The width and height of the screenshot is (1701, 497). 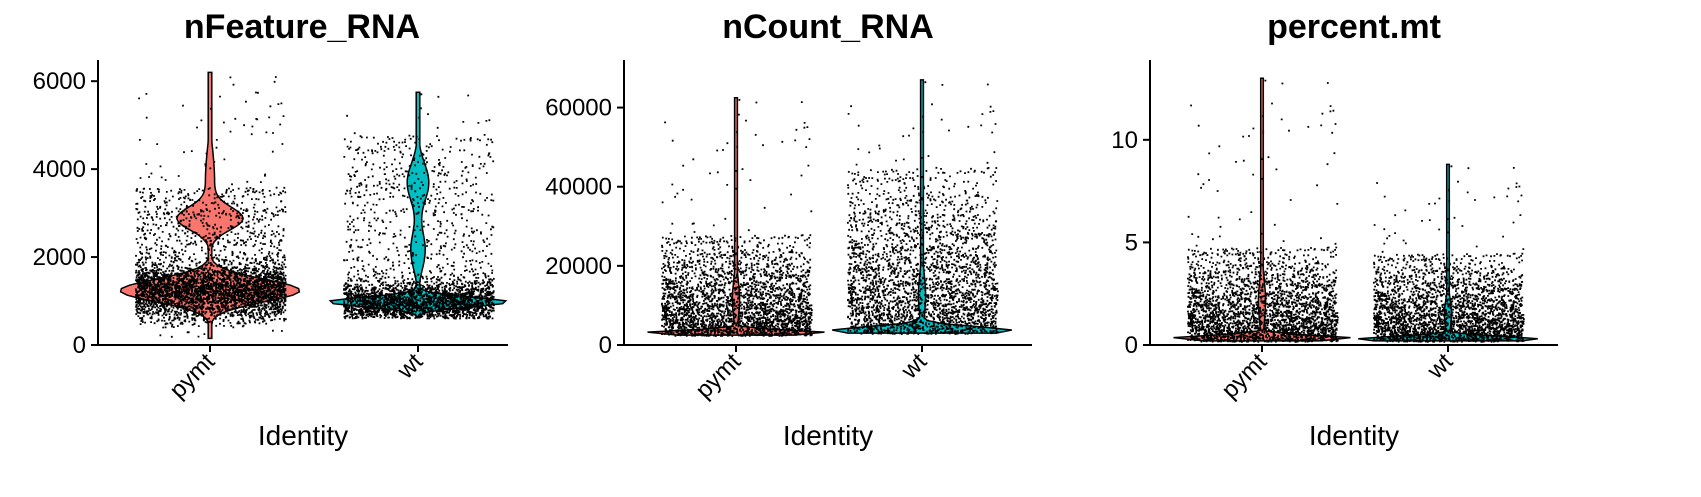 I want to click on y-tick-label: 20000, so click(x=578, y=266).